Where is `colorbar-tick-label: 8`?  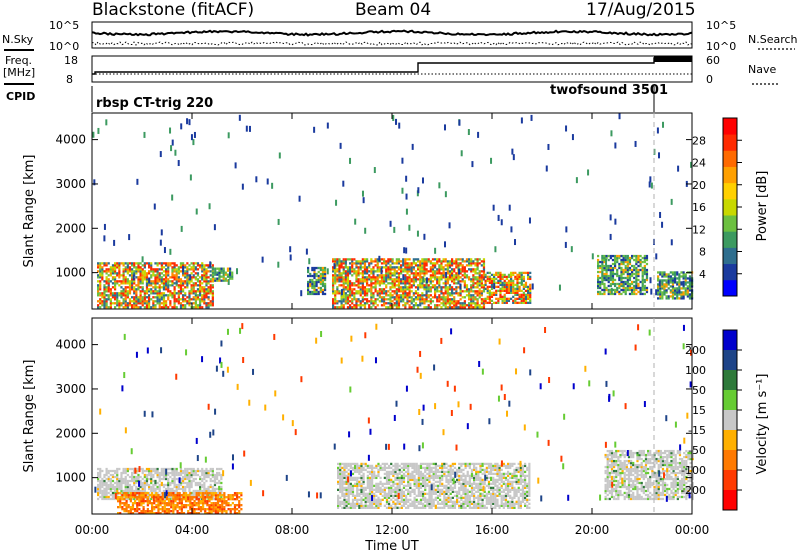
colorbar-tick-label: 8 is located at coordinates (702, 252).